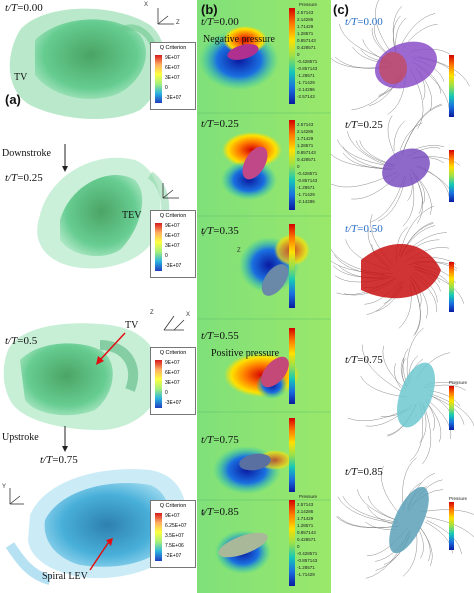 The width and height of the screenshot is (474, 593). What do you see at coordinates (100, 555) in the screenshot?
I see `lev-arrow` at bounding box center [100, 555].